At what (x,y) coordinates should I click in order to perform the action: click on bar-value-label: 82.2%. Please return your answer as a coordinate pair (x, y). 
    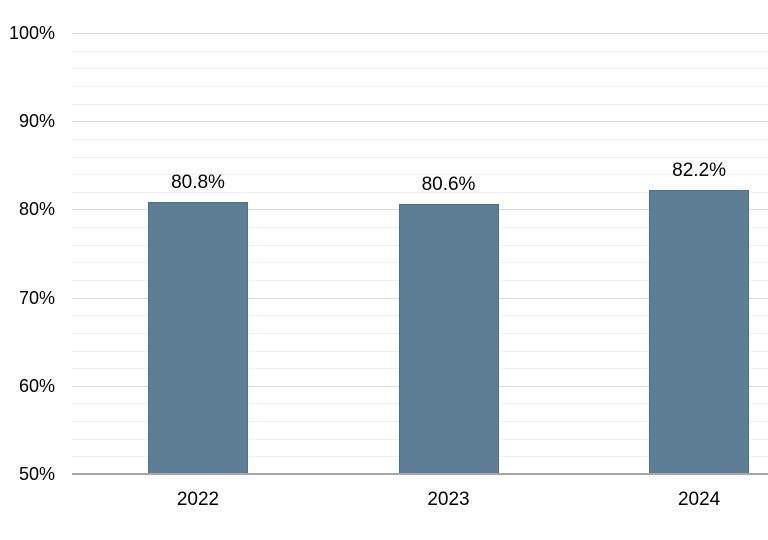
    Looking at the image, I should click on (699, 170).